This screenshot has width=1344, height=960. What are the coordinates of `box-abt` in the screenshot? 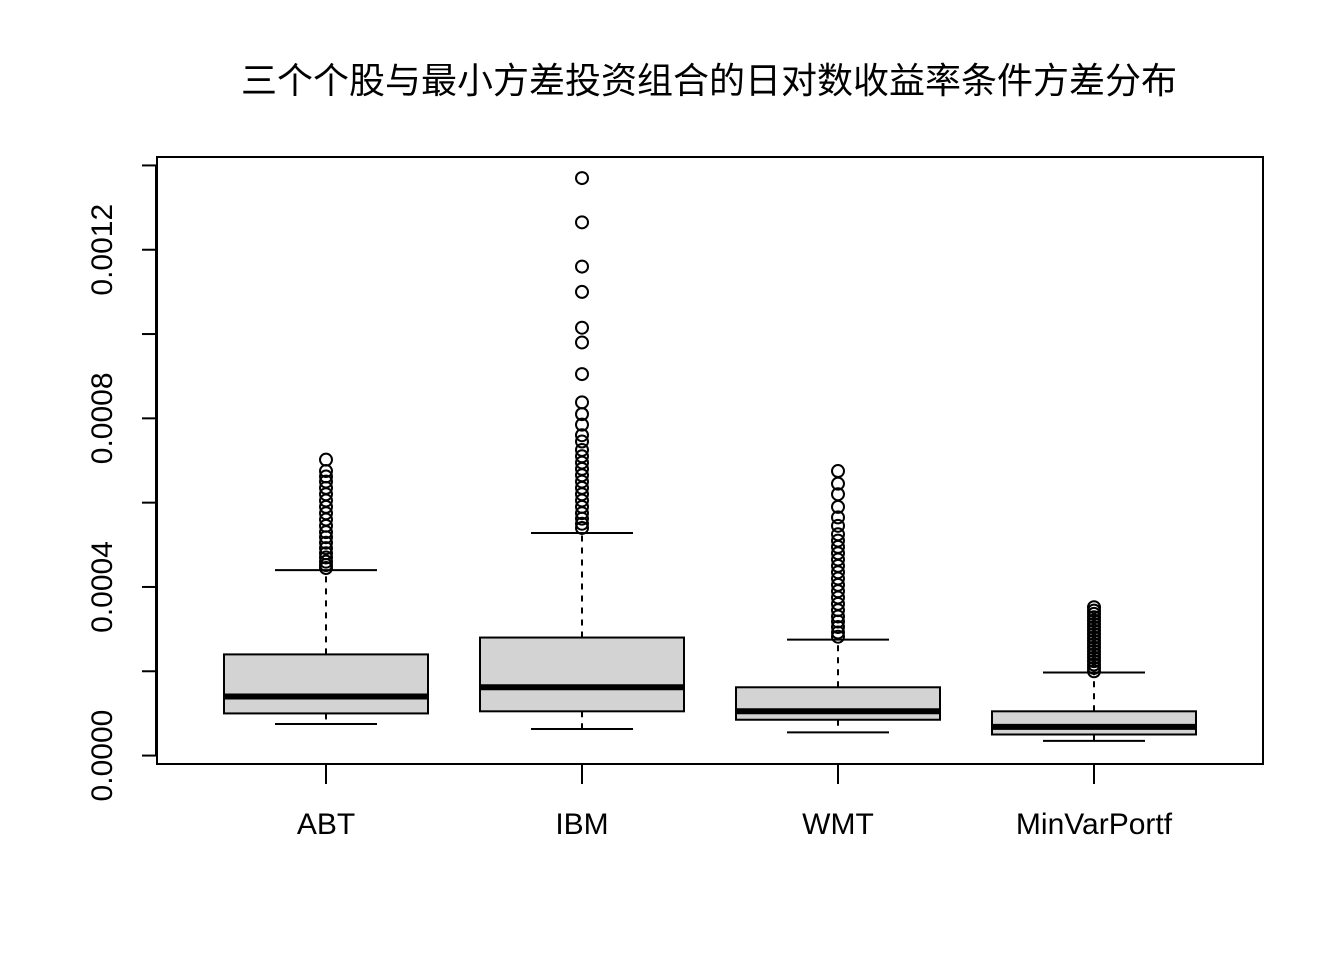 It's located at (326, 588).